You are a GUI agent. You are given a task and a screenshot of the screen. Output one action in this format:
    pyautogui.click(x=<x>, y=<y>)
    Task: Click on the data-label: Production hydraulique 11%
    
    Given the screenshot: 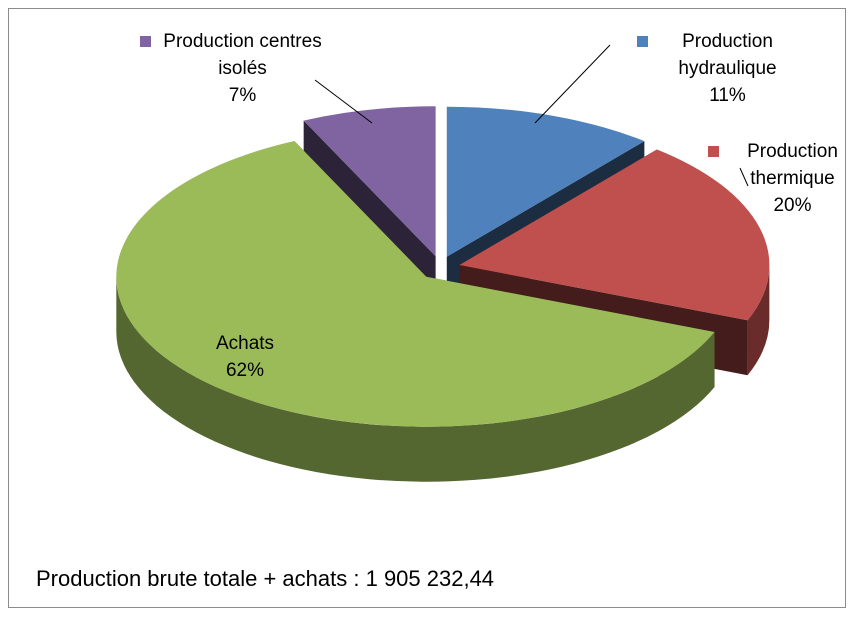 What is the action you would take?
    pyautogui.click(x=727, y=68)
    